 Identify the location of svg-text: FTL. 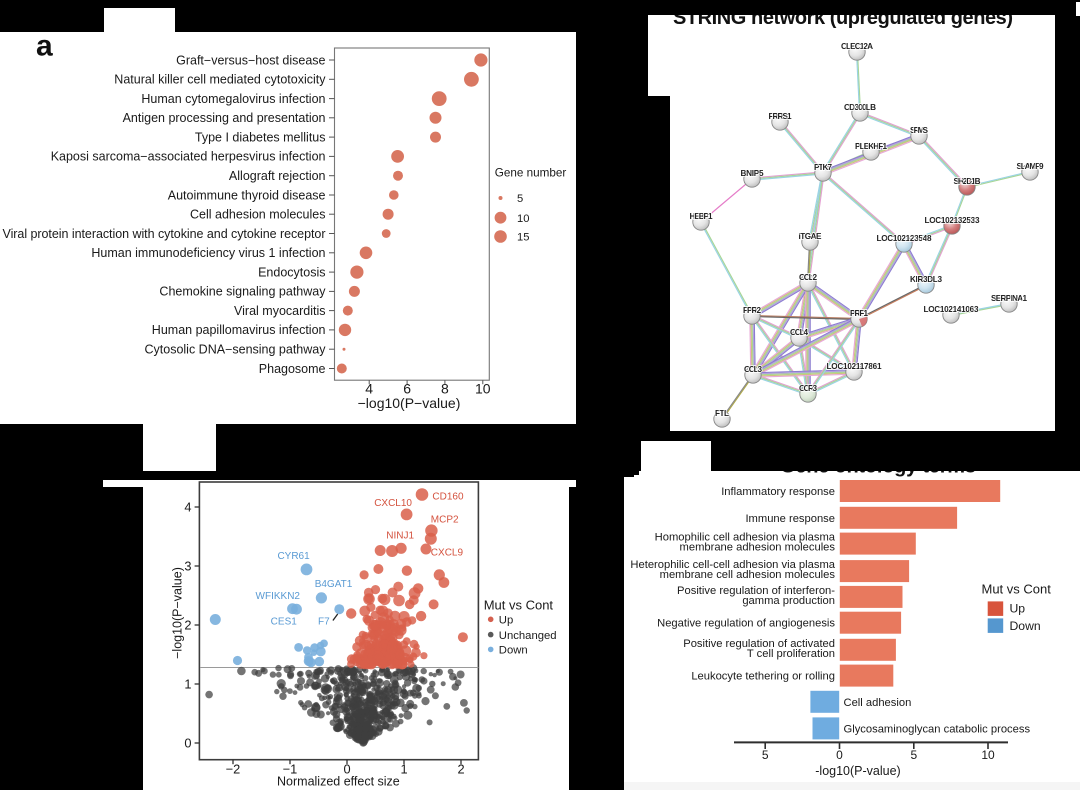
(722, 413).